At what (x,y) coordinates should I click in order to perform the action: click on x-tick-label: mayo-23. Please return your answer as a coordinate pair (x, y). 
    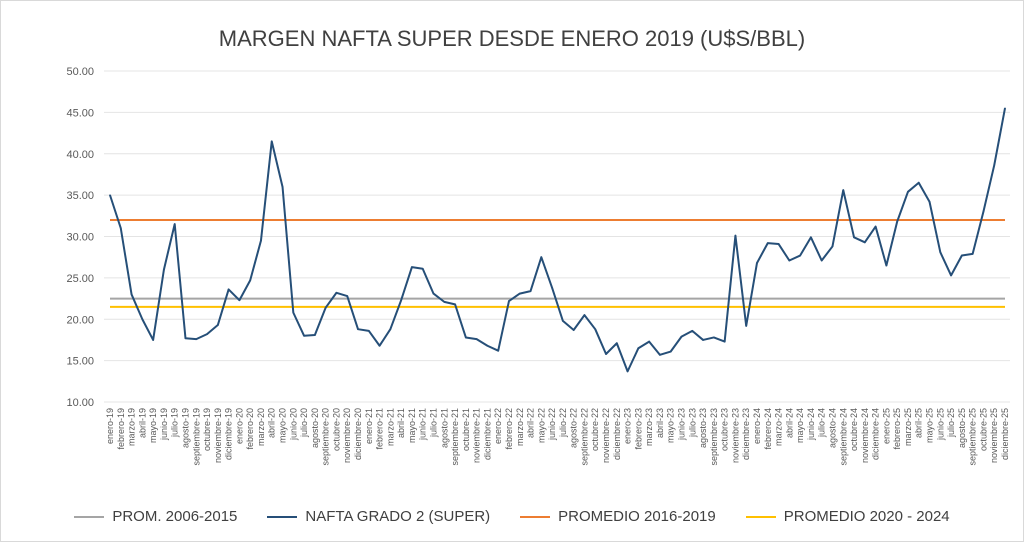
    Looking at the image, I should click on (671, 425).